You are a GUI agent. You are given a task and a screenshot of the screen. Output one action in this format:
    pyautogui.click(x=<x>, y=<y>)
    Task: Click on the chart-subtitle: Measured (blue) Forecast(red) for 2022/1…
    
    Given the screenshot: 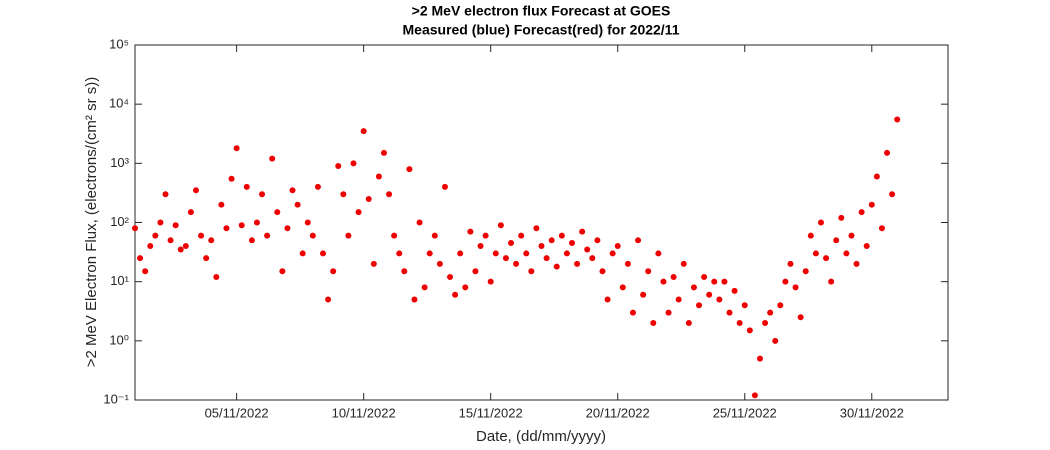 What is the action you would take?
    pyautogui.click(x=541, y=30)
    